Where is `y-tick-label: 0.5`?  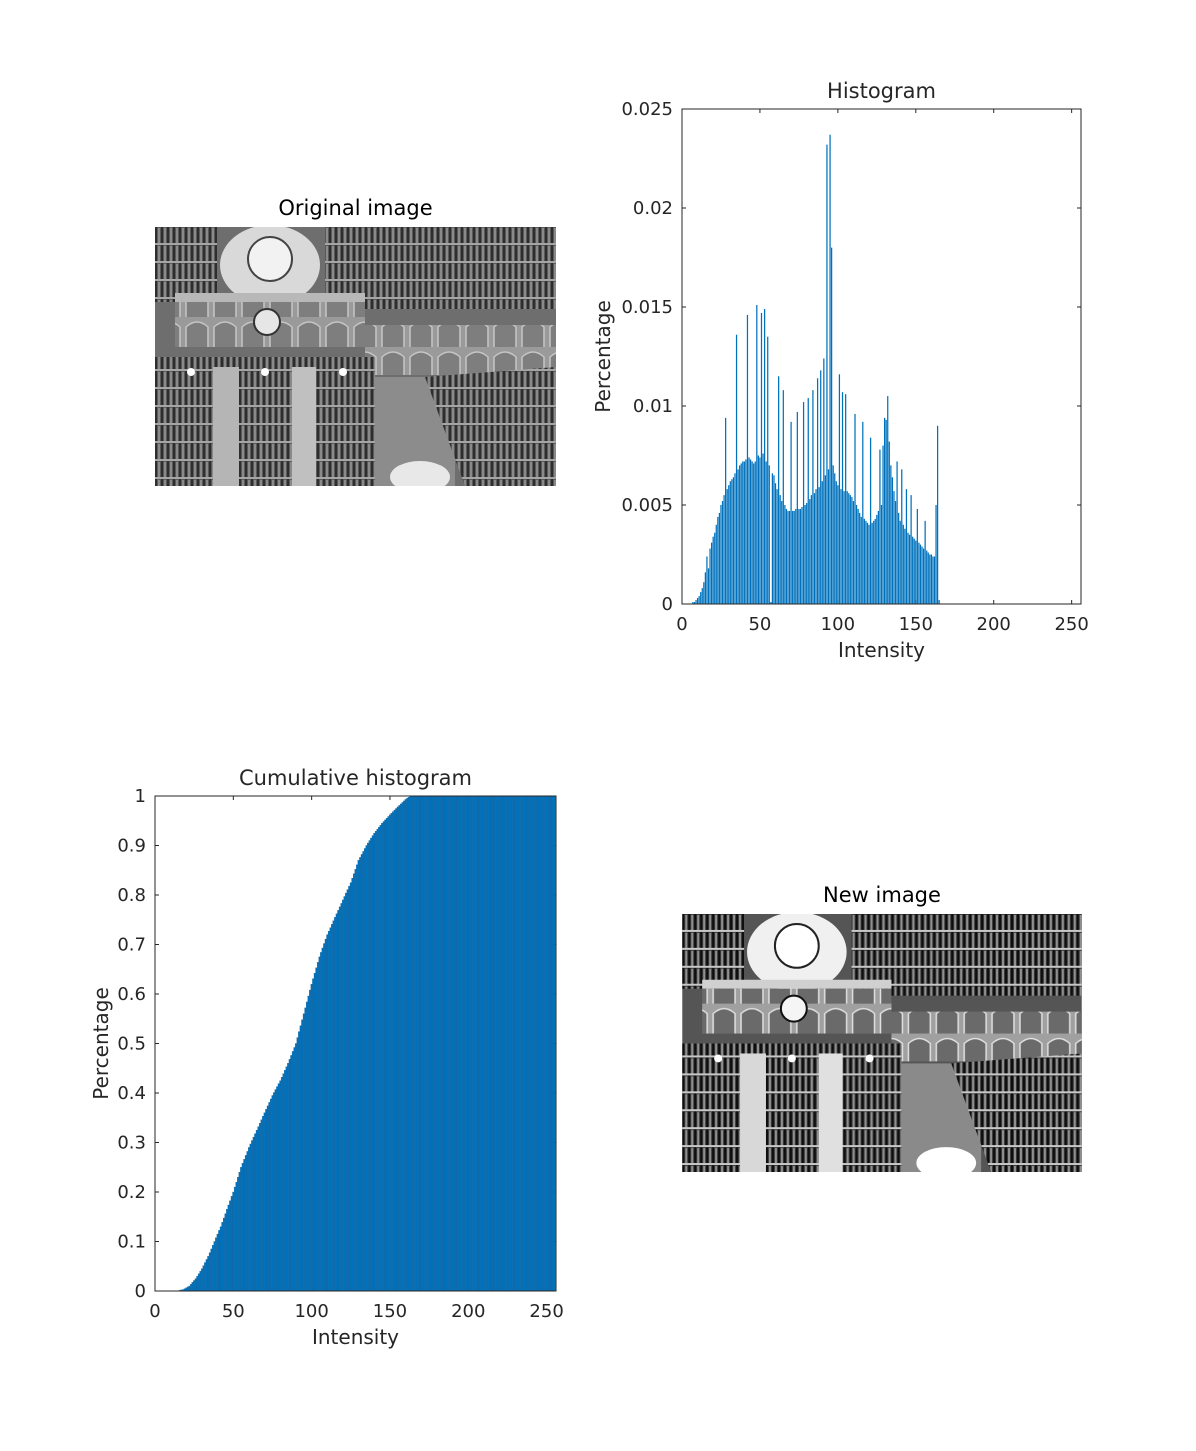 y-tick-label: 0.5 is located at coordinates (131, 1044).